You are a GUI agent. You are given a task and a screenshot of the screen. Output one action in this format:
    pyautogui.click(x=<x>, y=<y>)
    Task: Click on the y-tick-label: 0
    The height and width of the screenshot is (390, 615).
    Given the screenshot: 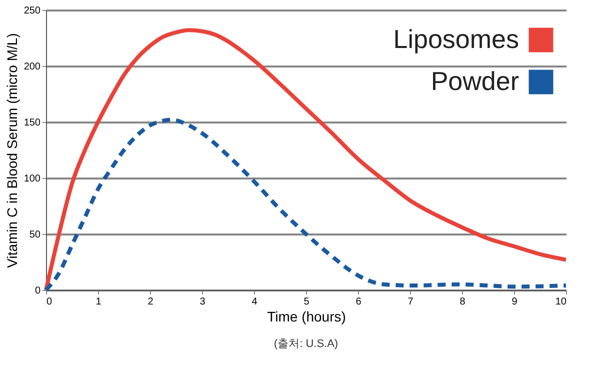 What is the action you would take?
    pyautogui.click(x=37, y=291)
    